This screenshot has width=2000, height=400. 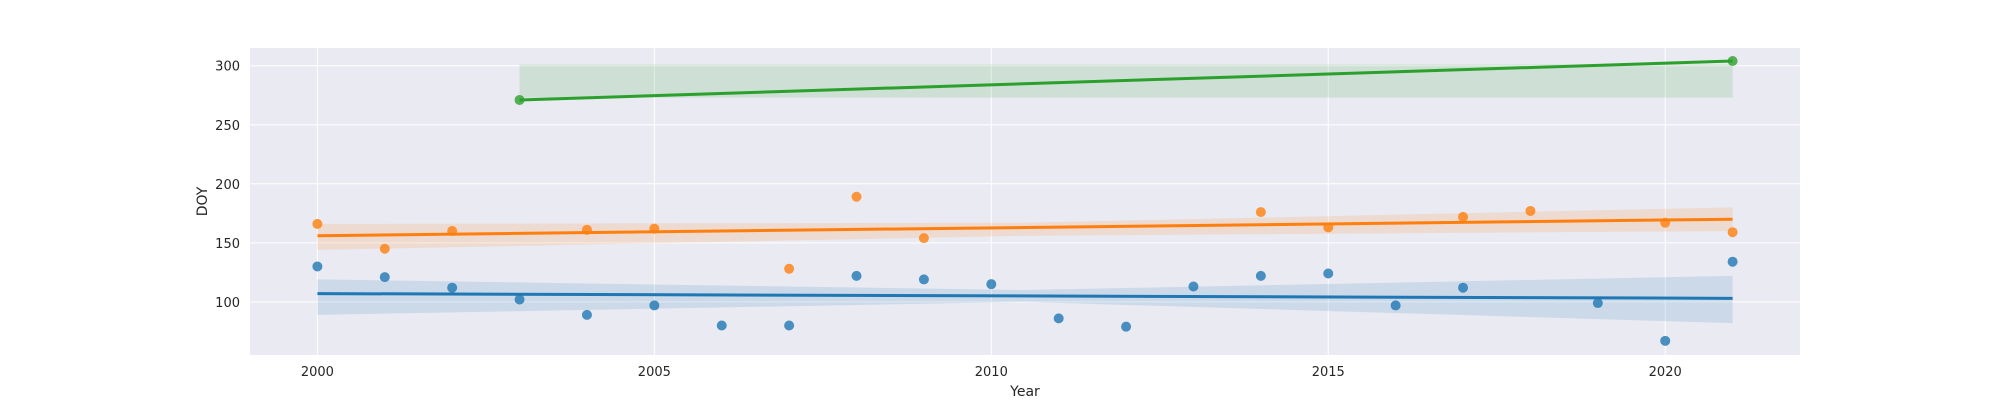 What do you see at coordinates (1665, 372) in the screenshot?
I see `x-tick-label: 2020` at bounding box center [1665, 372].